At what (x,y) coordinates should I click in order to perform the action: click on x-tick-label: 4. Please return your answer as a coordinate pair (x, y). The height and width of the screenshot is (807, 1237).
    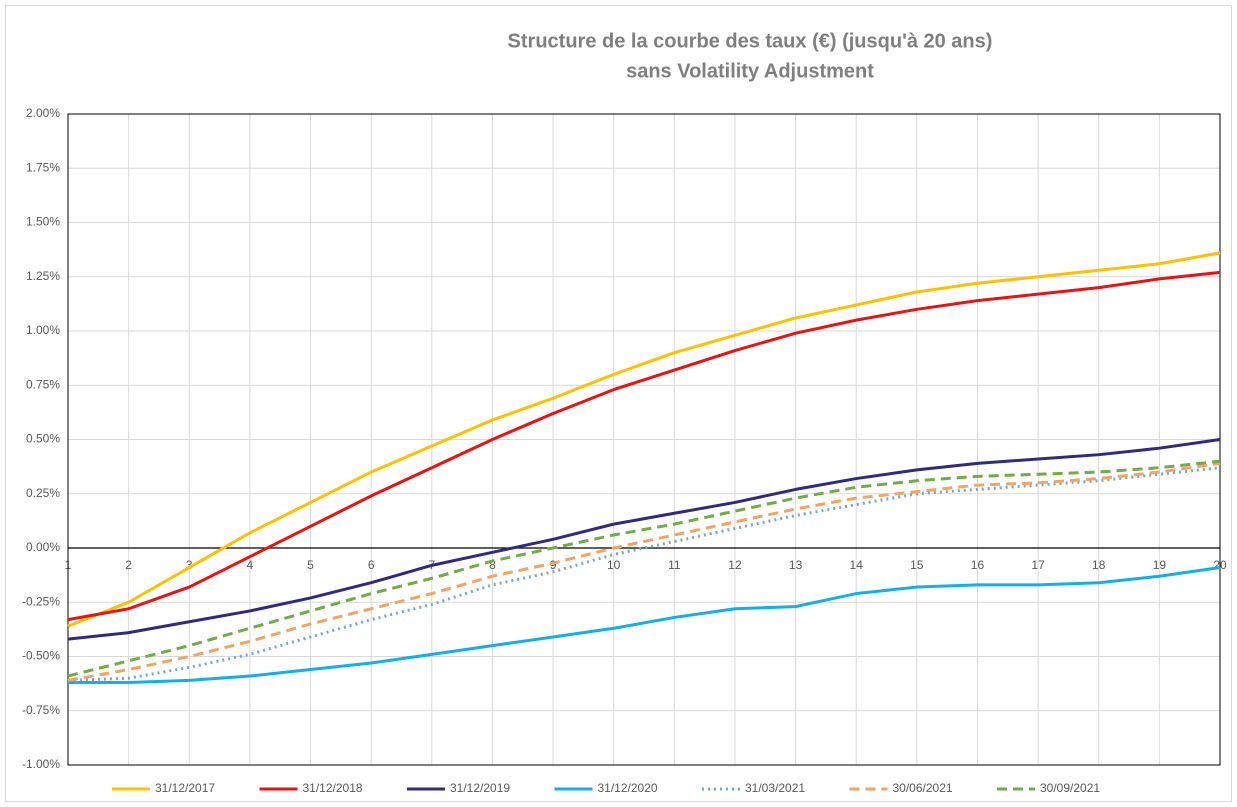
    Looking at the image, I should click on (250, 565).